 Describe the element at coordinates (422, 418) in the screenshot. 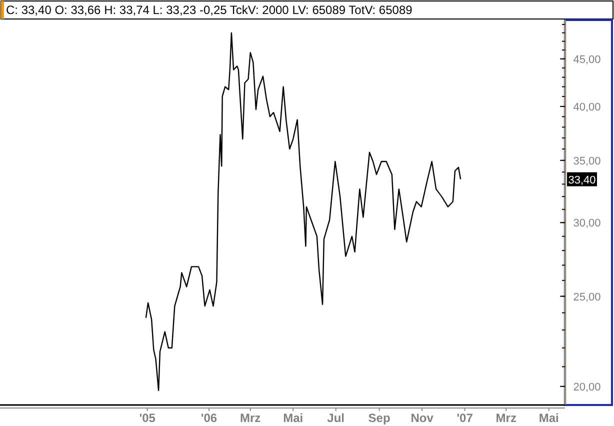

I see `x-tick-label: Nov` at that location.